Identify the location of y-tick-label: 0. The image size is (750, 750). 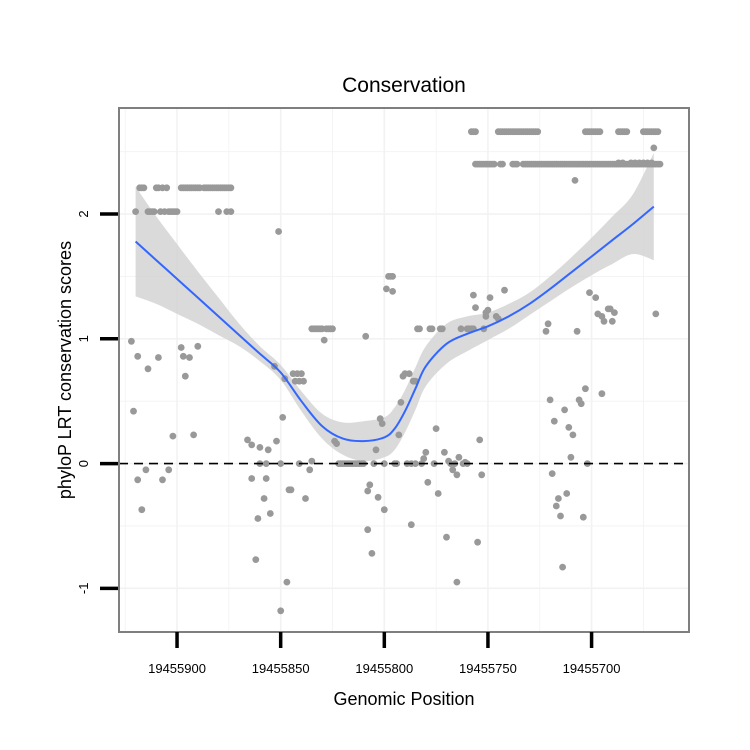
(83, 463).